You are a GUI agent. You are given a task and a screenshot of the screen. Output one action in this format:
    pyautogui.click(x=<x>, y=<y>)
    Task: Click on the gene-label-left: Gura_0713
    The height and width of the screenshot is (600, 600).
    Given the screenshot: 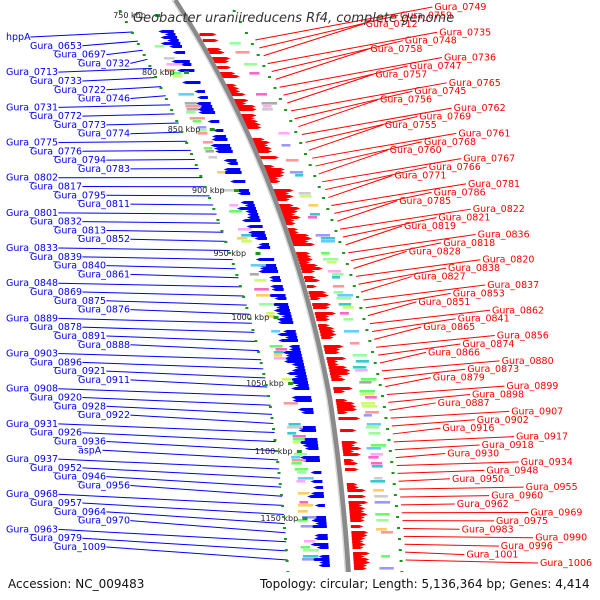 What is the action you would take?
    pyautogui.click(x=32, y=72)
    